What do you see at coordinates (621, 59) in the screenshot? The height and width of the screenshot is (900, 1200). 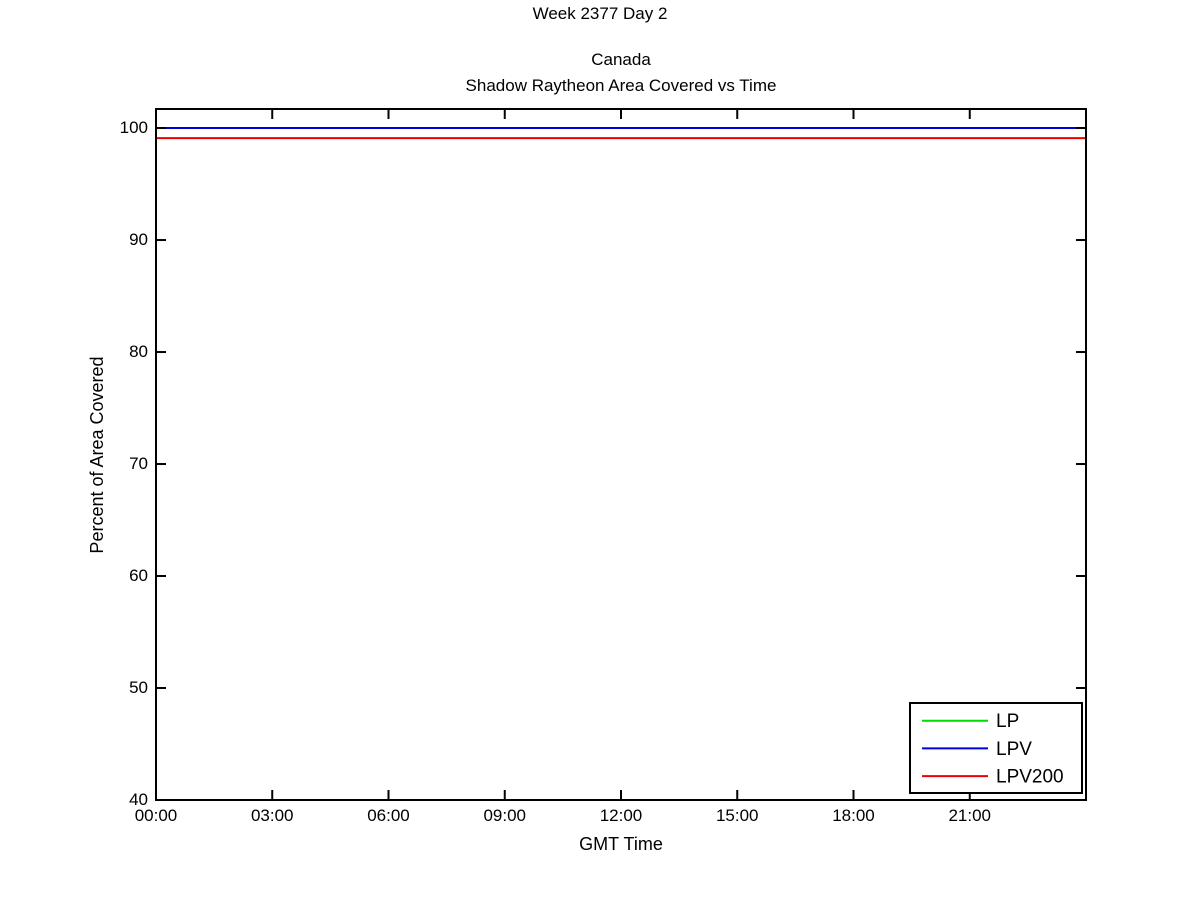 I see `chart-title-line-1: Canada` at bounding box center [621, 59].